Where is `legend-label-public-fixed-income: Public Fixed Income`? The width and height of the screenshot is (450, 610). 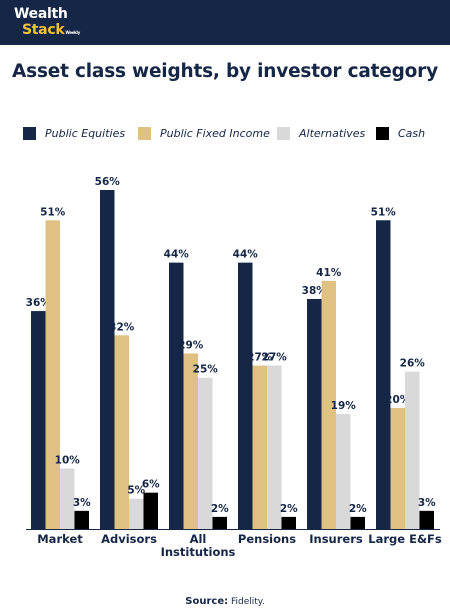 legend-label-public-fixed-income: Public Fixed Income is located at coordinates (215, 133).